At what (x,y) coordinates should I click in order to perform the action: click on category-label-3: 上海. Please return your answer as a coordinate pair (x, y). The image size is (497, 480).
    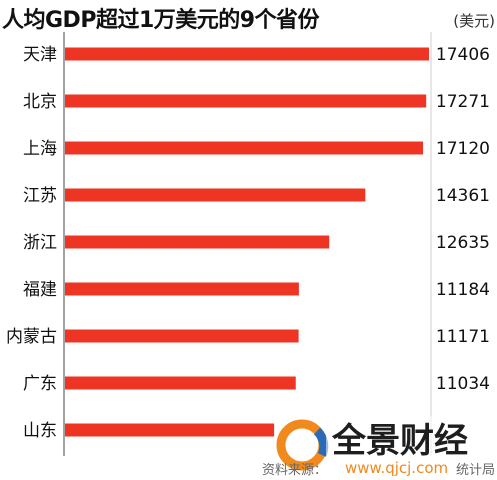
    Looking at the image, I should click on (40, 149).